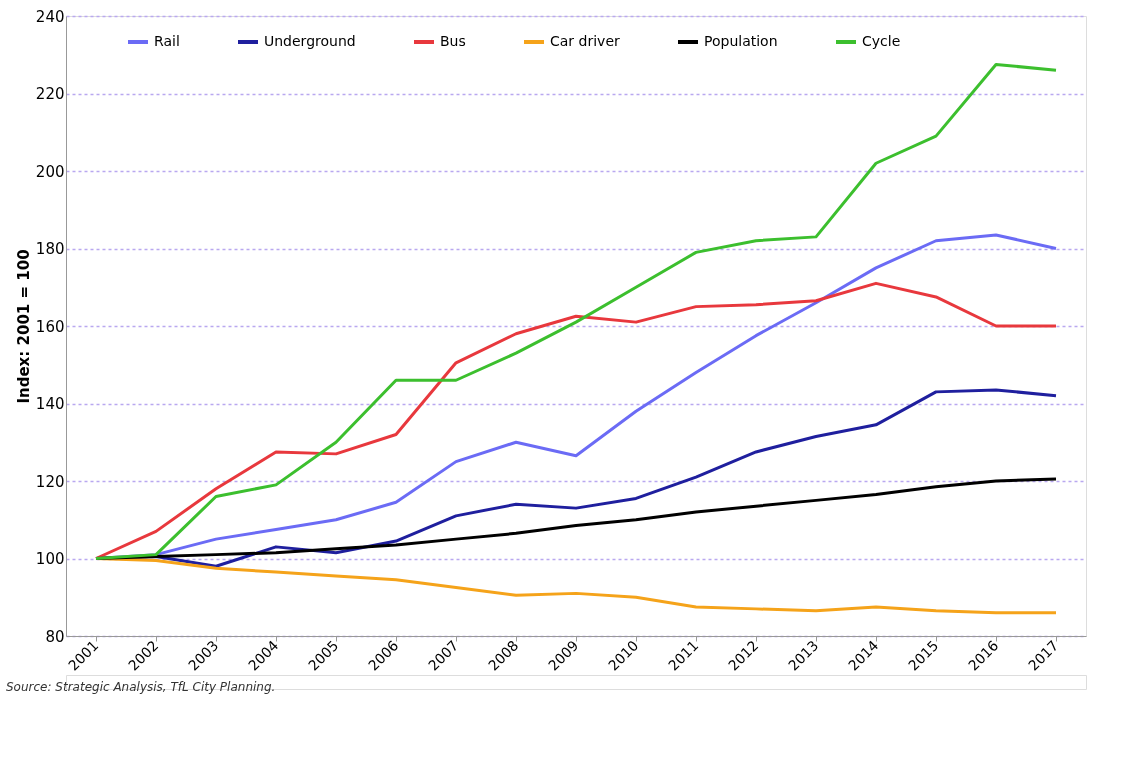  What do you see at coordinates (50, 249) in the screenshot?
I see `y-tick-label: 180` at bounding box center [50, 249].